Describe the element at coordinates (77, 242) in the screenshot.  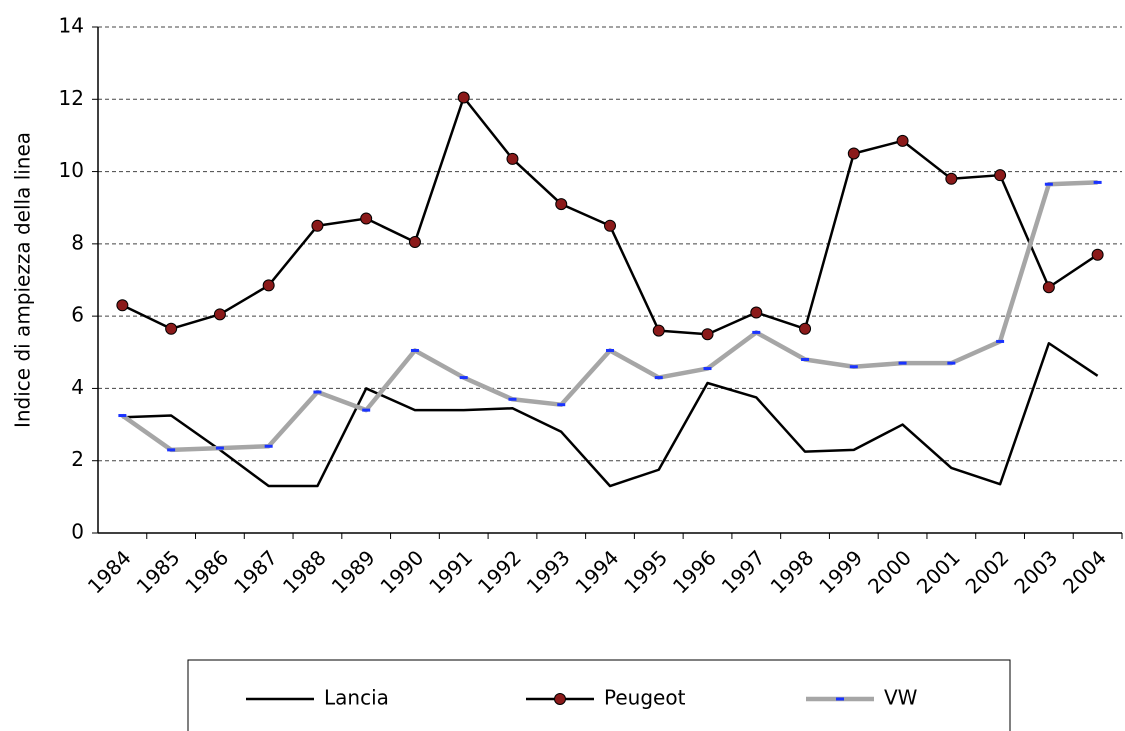
I see `y-tick-label: 8` at that location.